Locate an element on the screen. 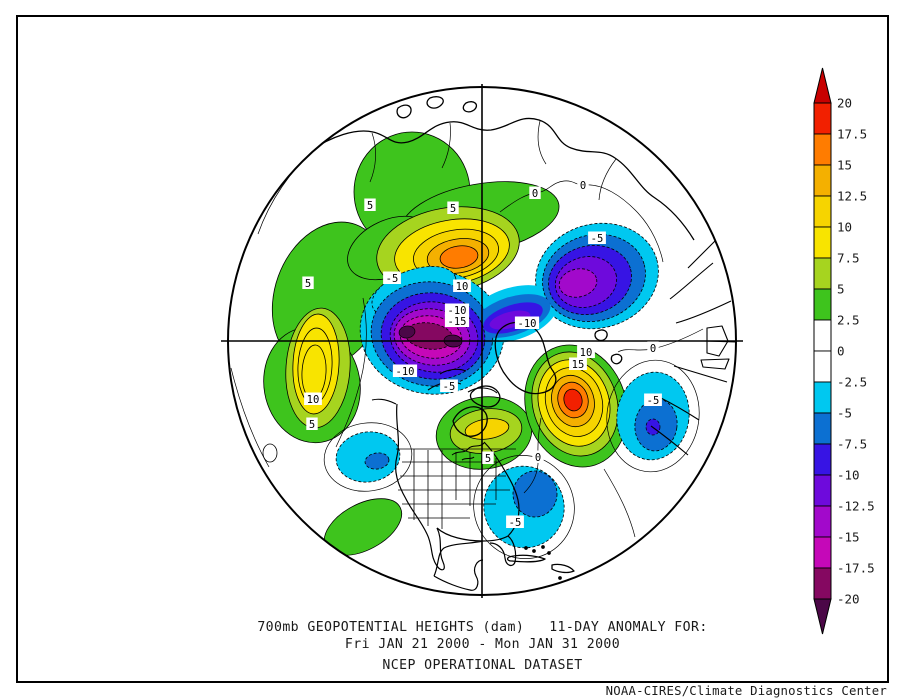 This screenshot has width=904, height=699. colorbar-tick-label: 5 is located at coordinates (841, 289).